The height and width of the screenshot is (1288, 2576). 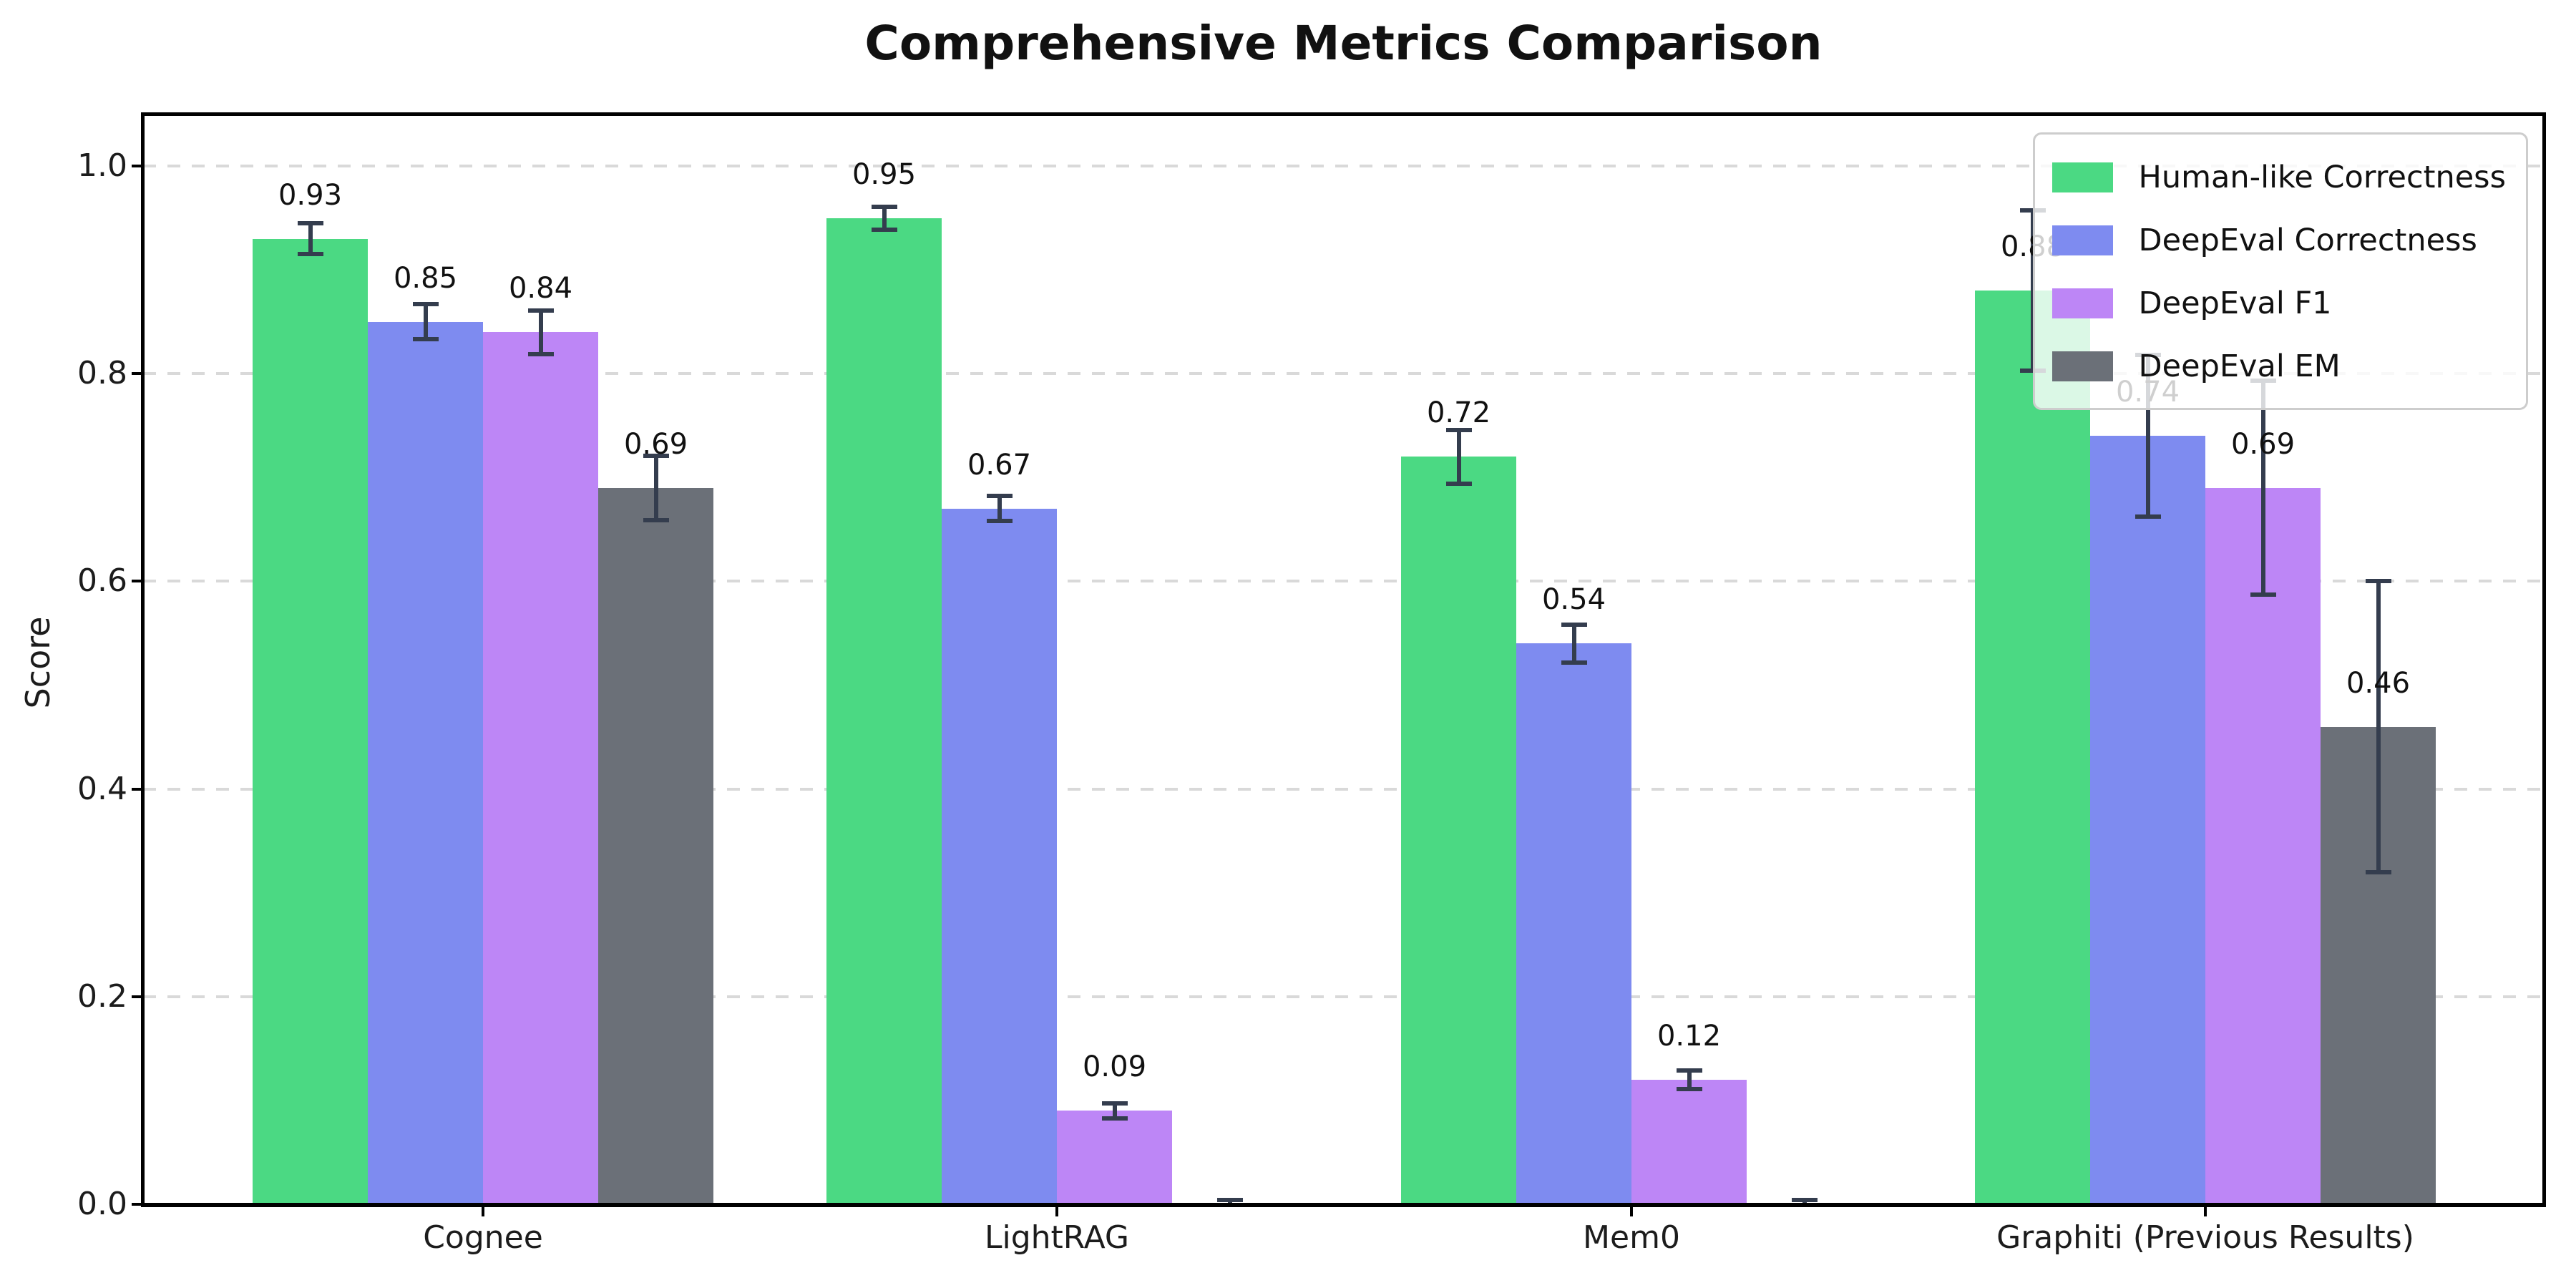 I want to click on y-tick-label: 1.0, so click(x=102, y=165).